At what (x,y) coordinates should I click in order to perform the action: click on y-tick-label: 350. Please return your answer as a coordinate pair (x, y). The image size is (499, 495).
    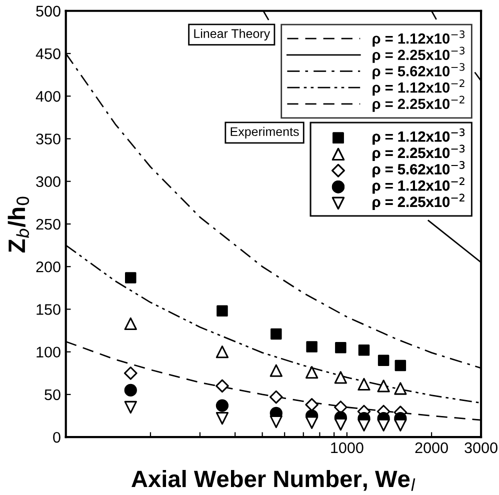
    Looking at the image, I should click on (48, 139).